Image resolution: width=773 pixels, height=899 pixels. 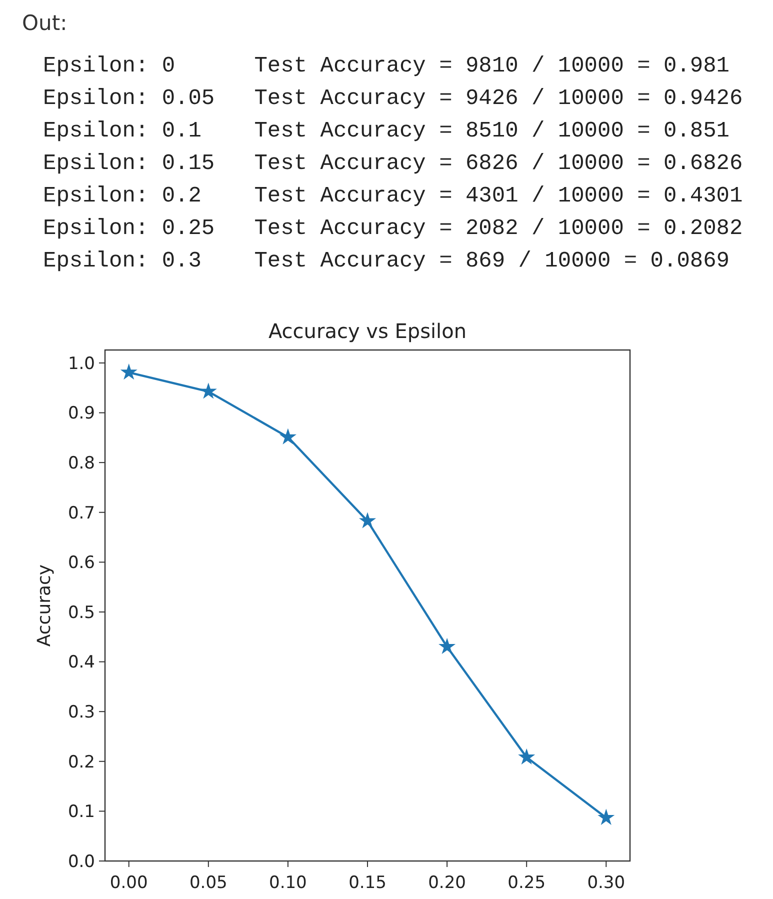 I want to click on x-tick-label: 0.30, so click(x=606, y=883).